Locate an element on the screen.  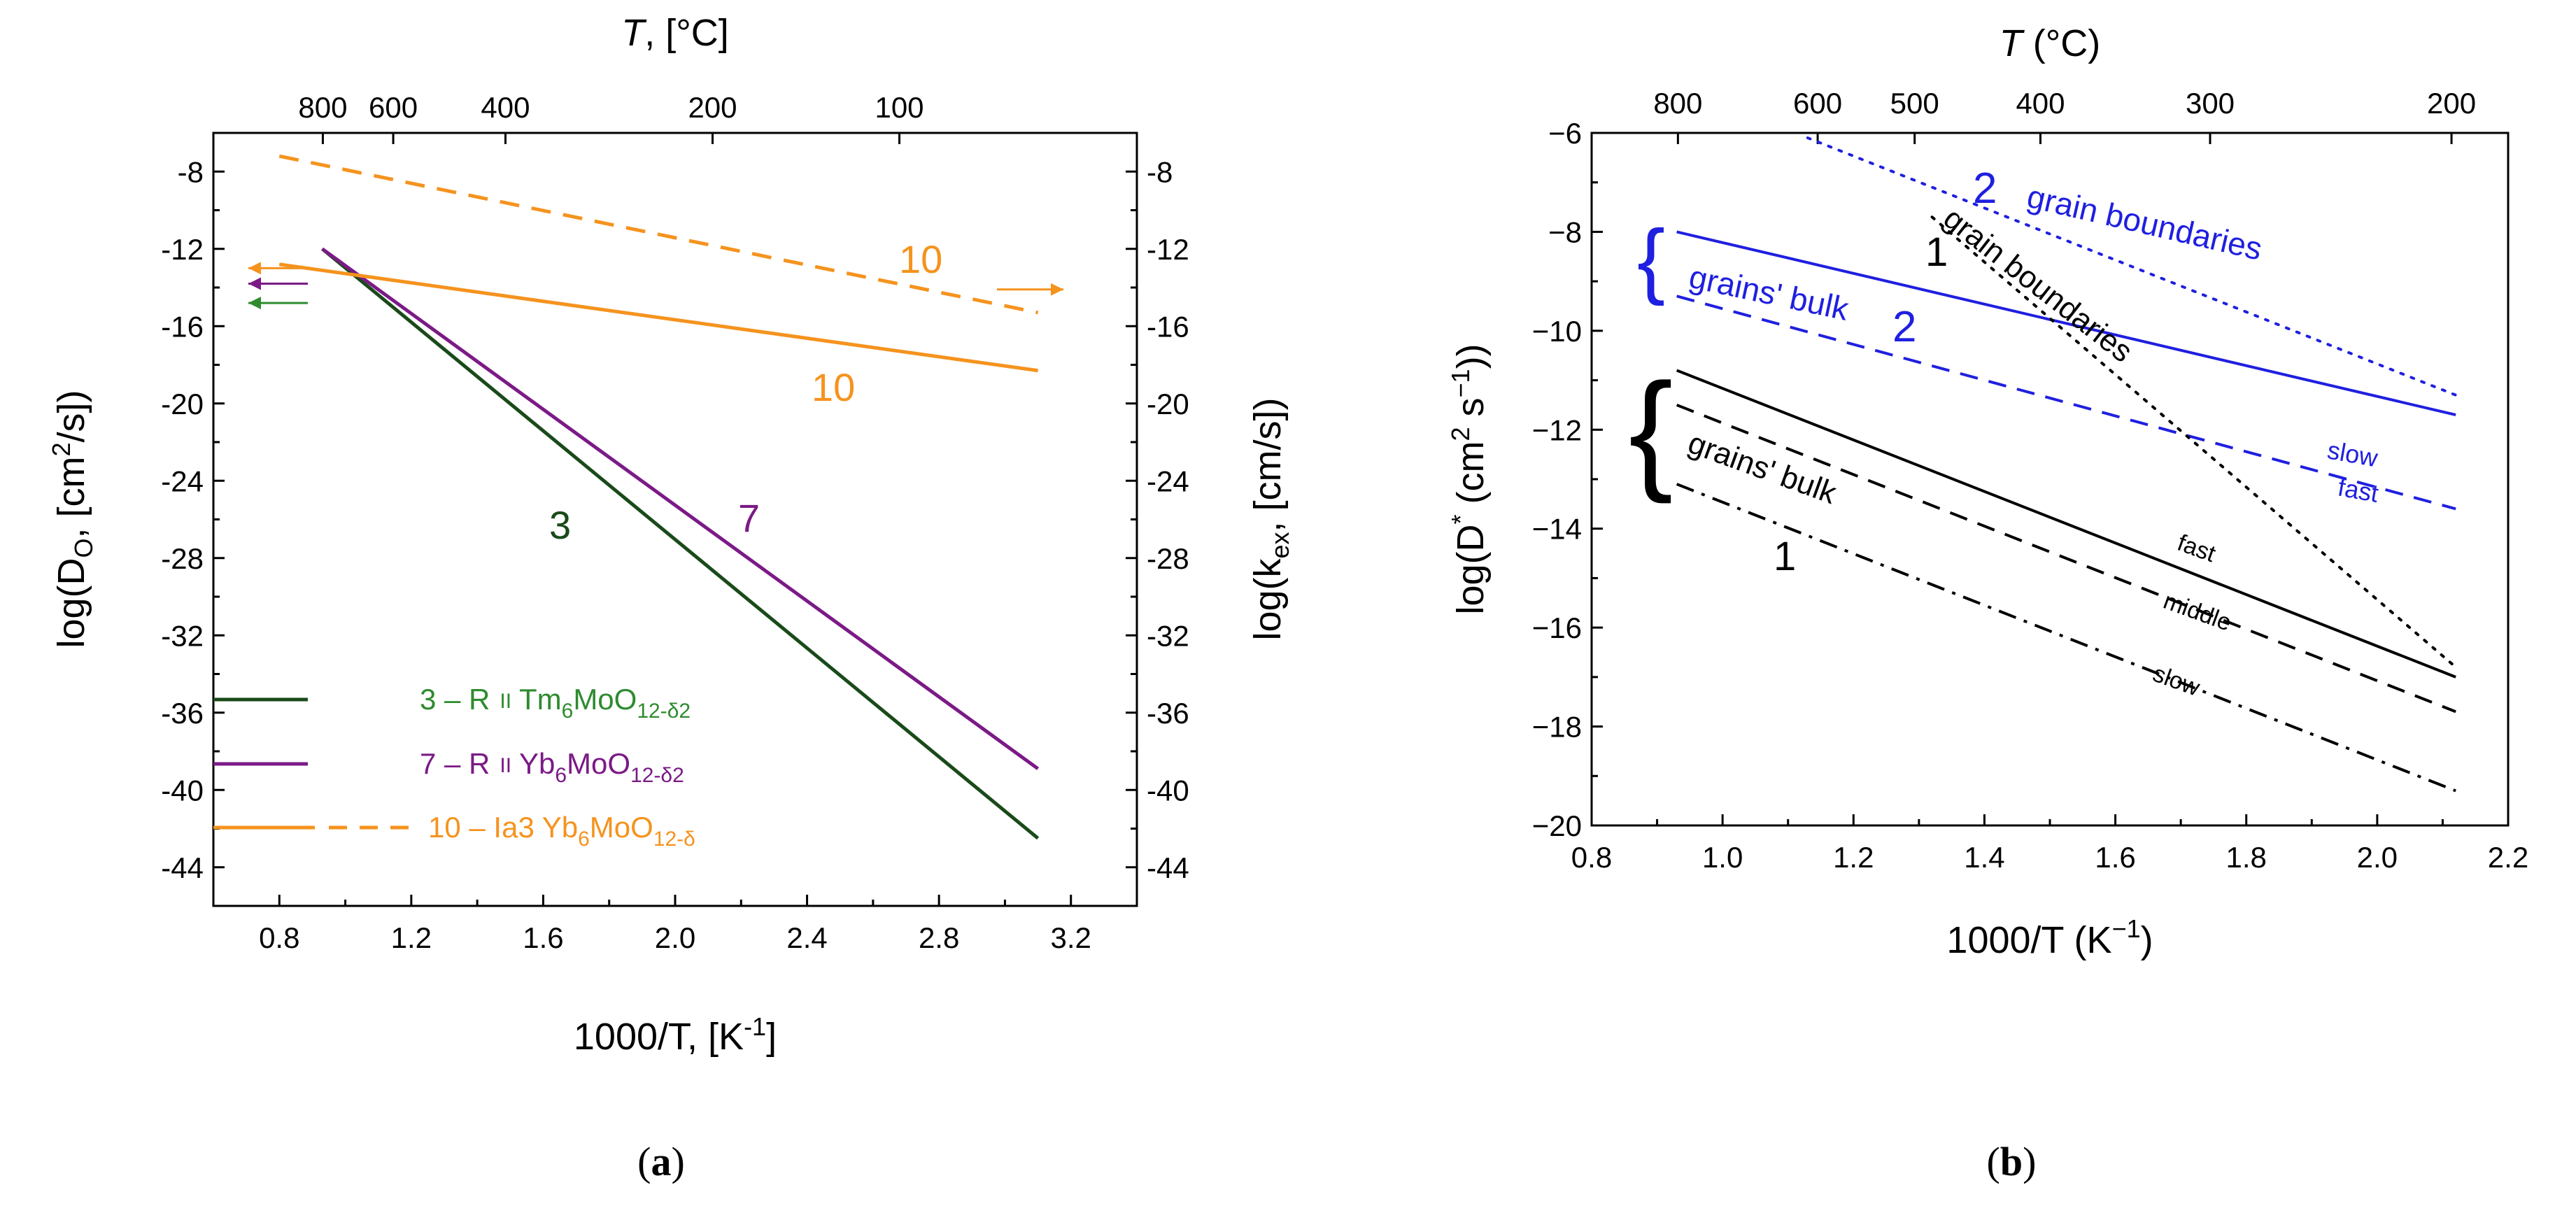
a-top-axis-title: T, [°C] is located at coordinates (675, 33).